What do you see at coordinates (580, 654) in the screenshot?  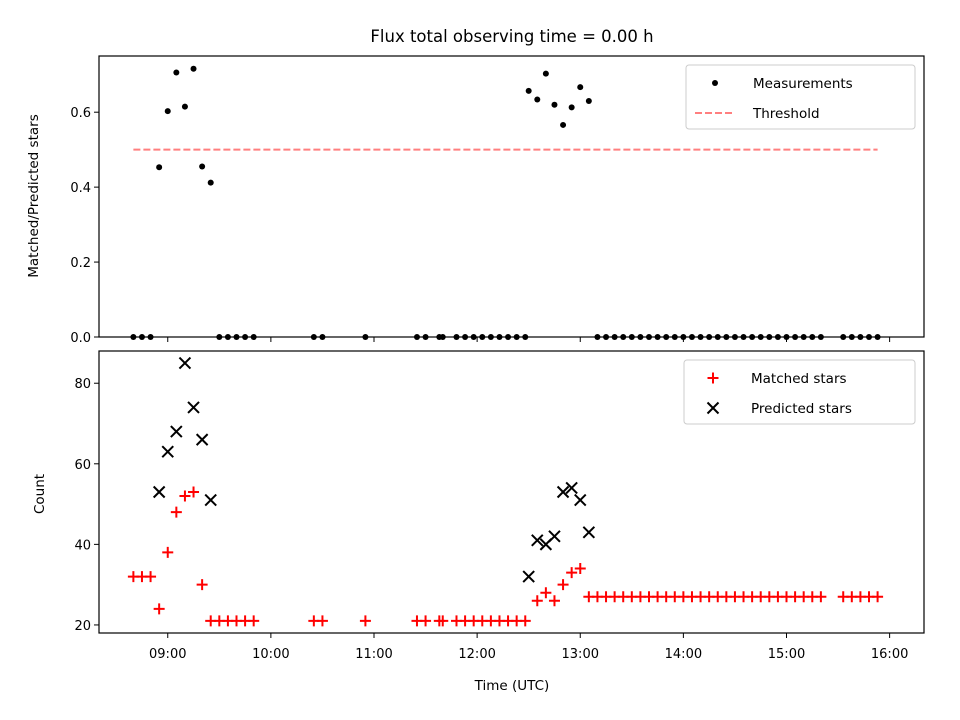 I see `bottom-x-tick-label: 13:00` at bounding box center [580, 654].